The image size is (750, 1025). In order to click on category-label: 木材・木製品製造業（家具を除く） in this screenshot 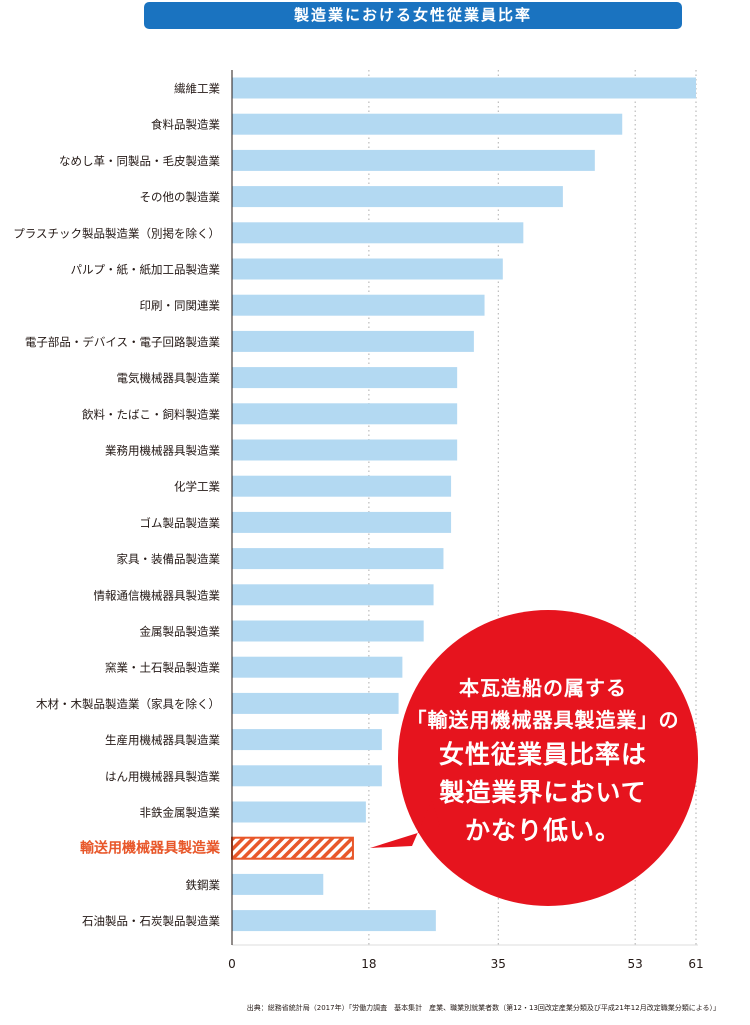, I will do `click(128, 704)`.